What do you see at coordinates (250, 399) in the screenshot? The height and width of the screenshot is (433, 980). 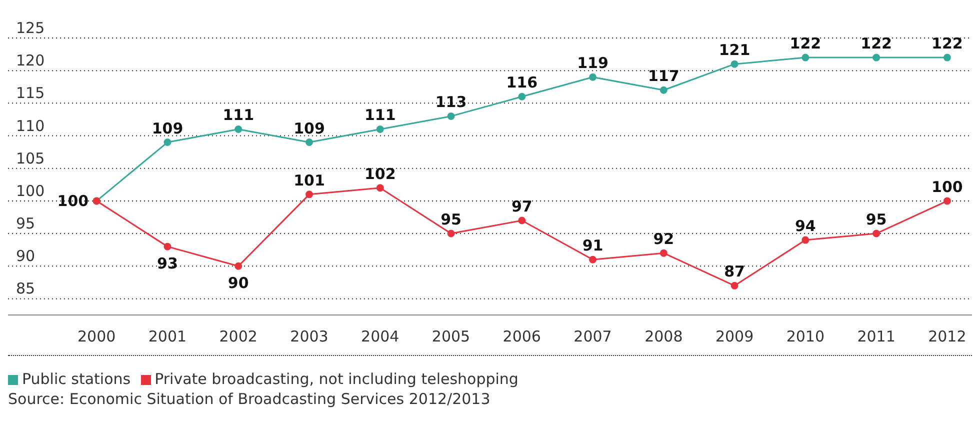 I see `source-note: Source: Economic Situation of Broadcasting Services 2012/2013` at bounding box center [250, 399].